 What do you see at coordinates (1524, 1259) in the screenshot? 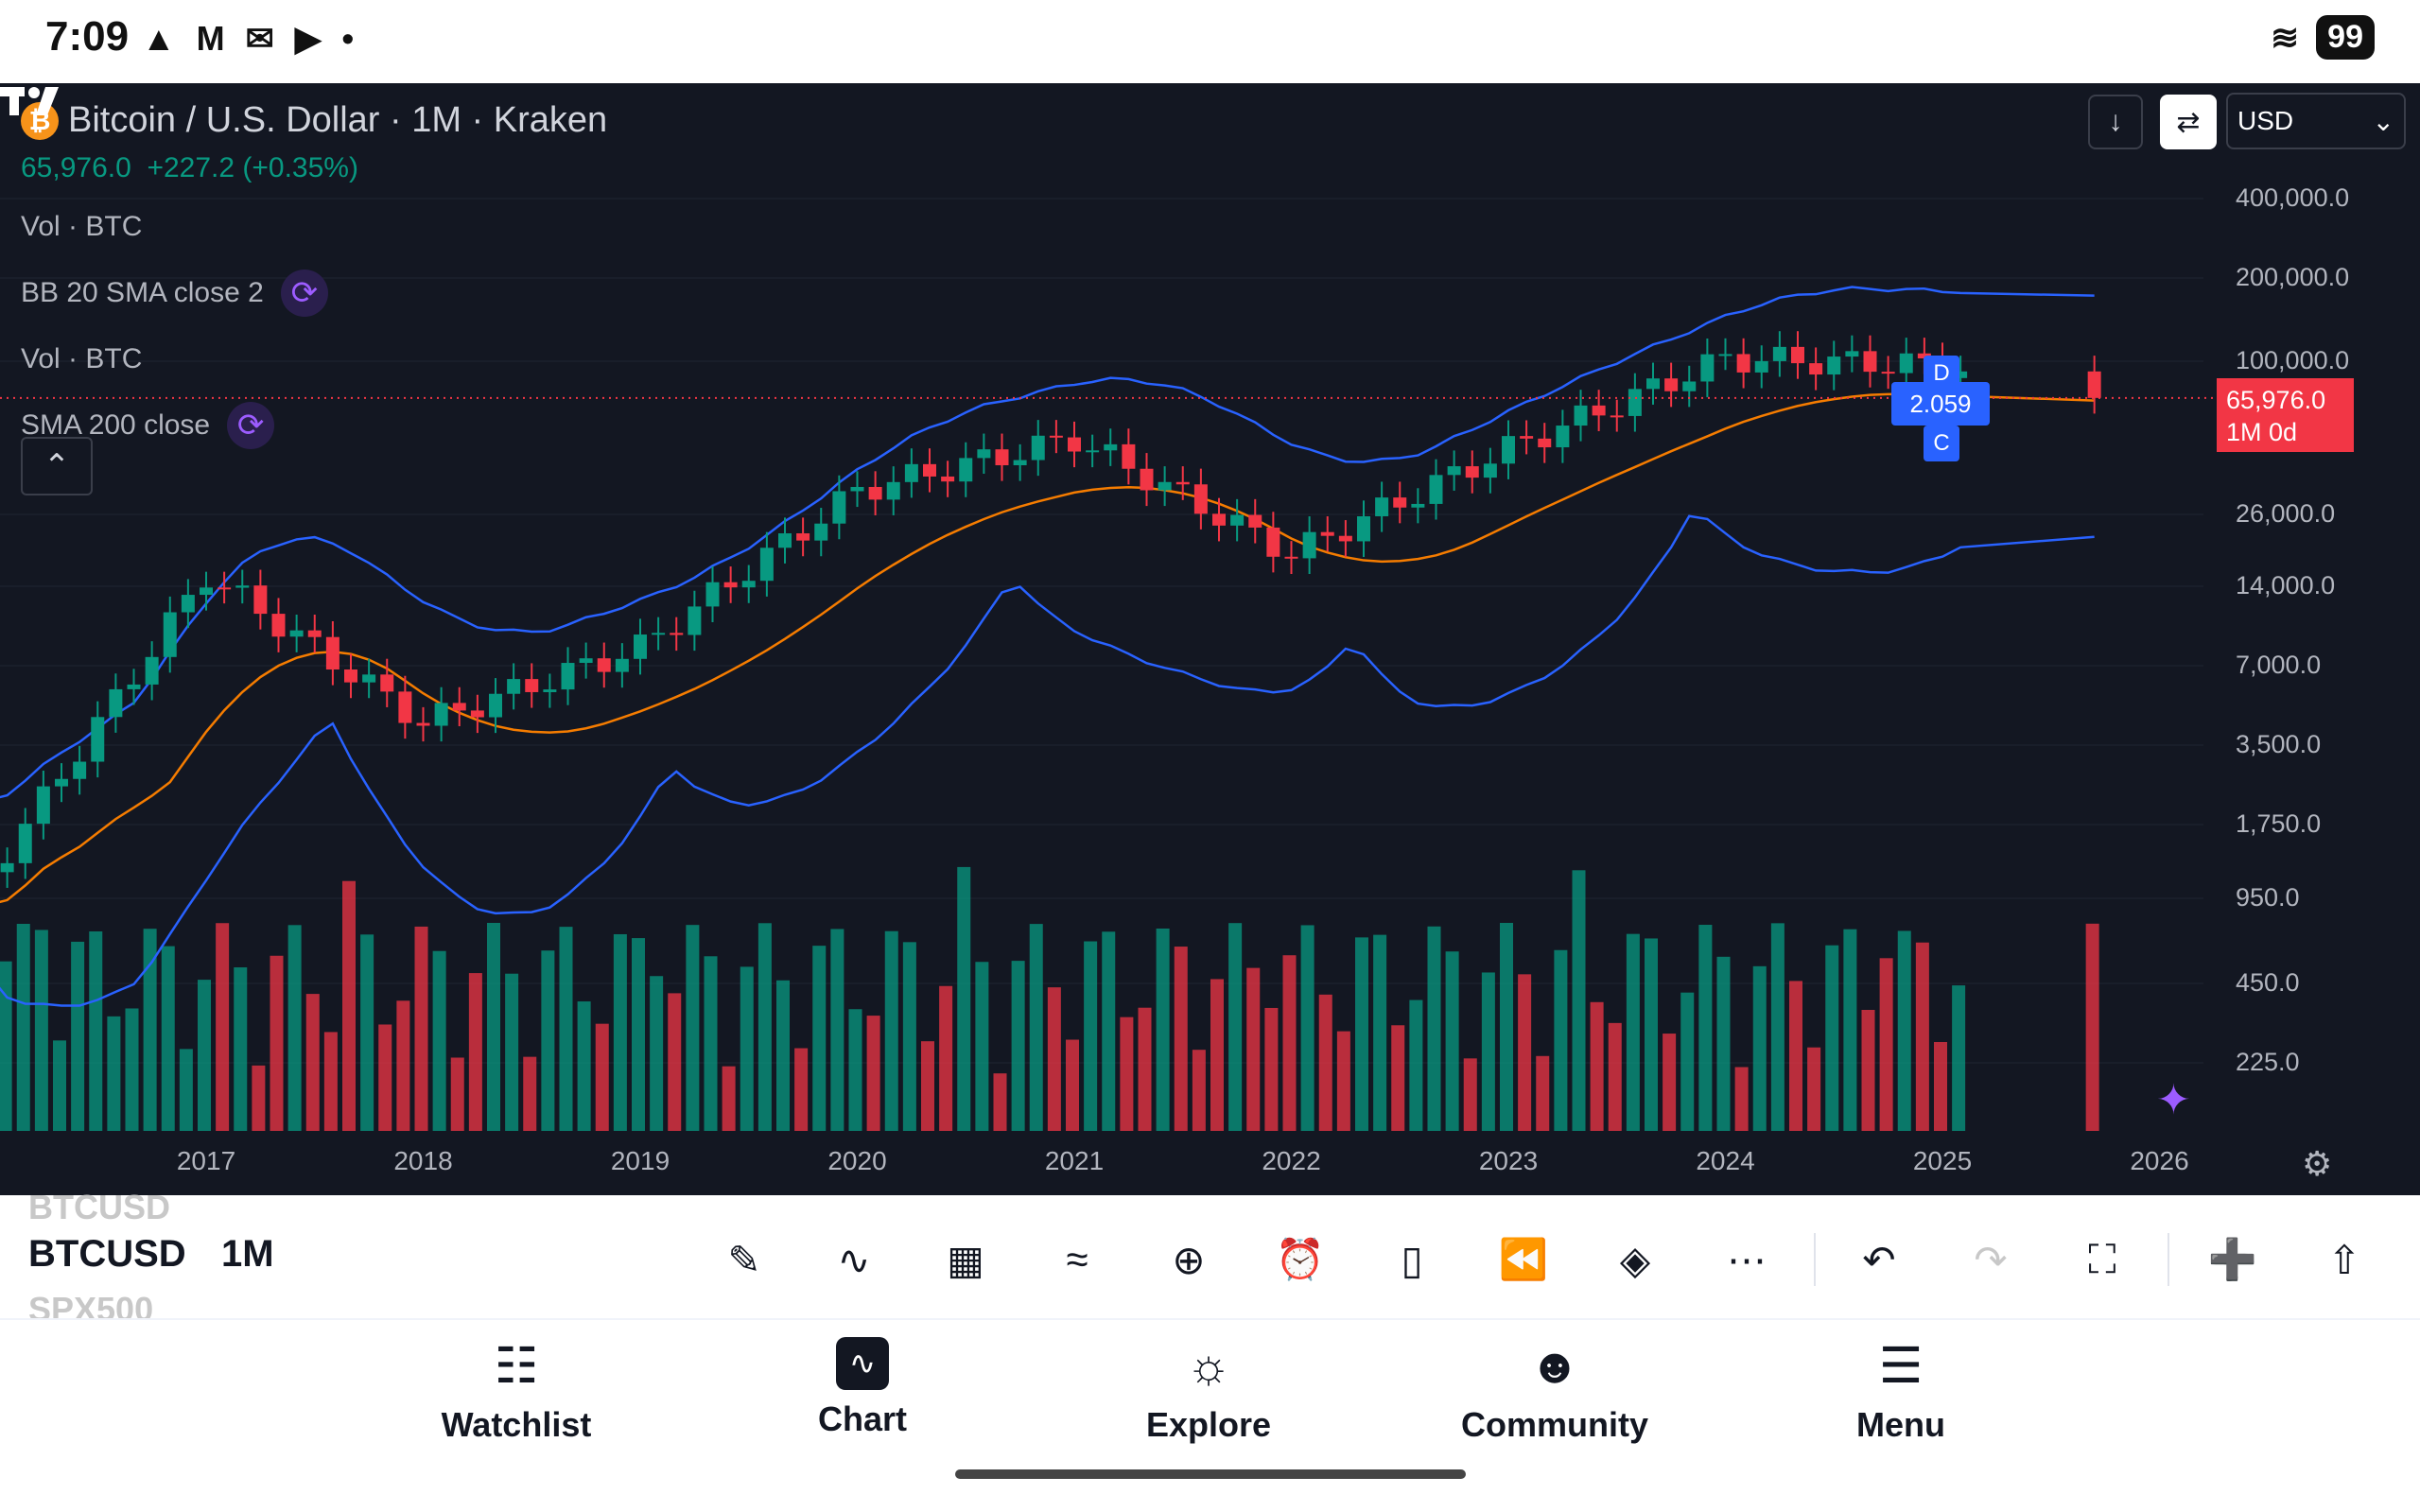
I see `replay-icon: ⏪` at bounding box center [1524, 1259].